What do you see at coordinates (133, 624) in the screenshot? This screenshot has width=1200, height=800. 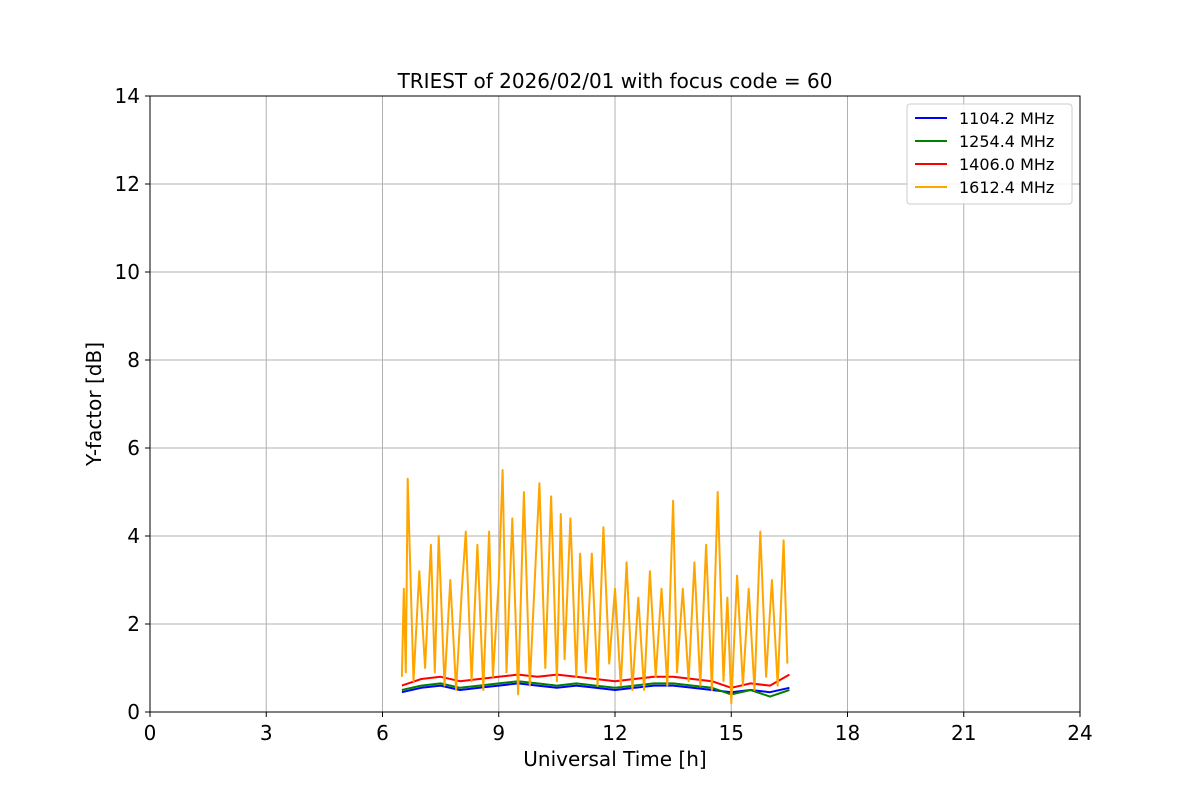 I see `y-tick-label: 2` at bounding box center [133, 624].